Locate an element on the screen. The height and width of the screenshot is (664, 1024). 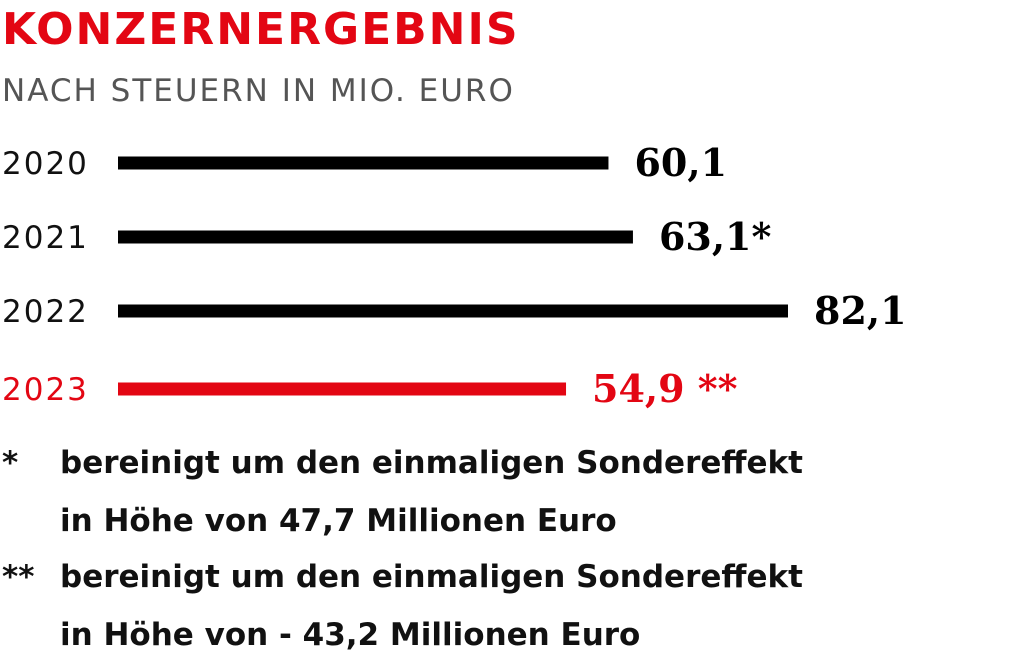
year-label-2020: 2020 is located at coordinates (45, 164).